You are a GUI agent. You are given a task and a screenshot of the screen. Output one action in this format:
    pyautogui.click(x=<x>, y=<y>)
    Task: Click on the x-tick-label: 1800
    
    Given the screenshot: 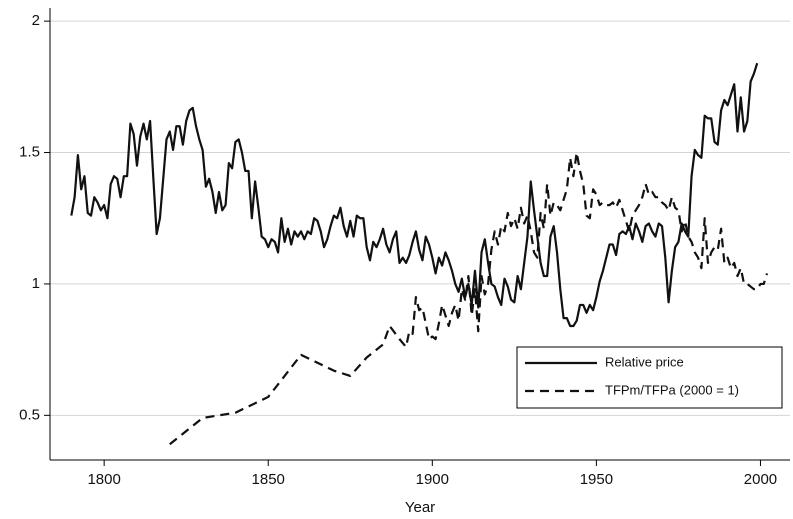 What is the action you would take?
    pyautogui.click(x=103, y=479)
    